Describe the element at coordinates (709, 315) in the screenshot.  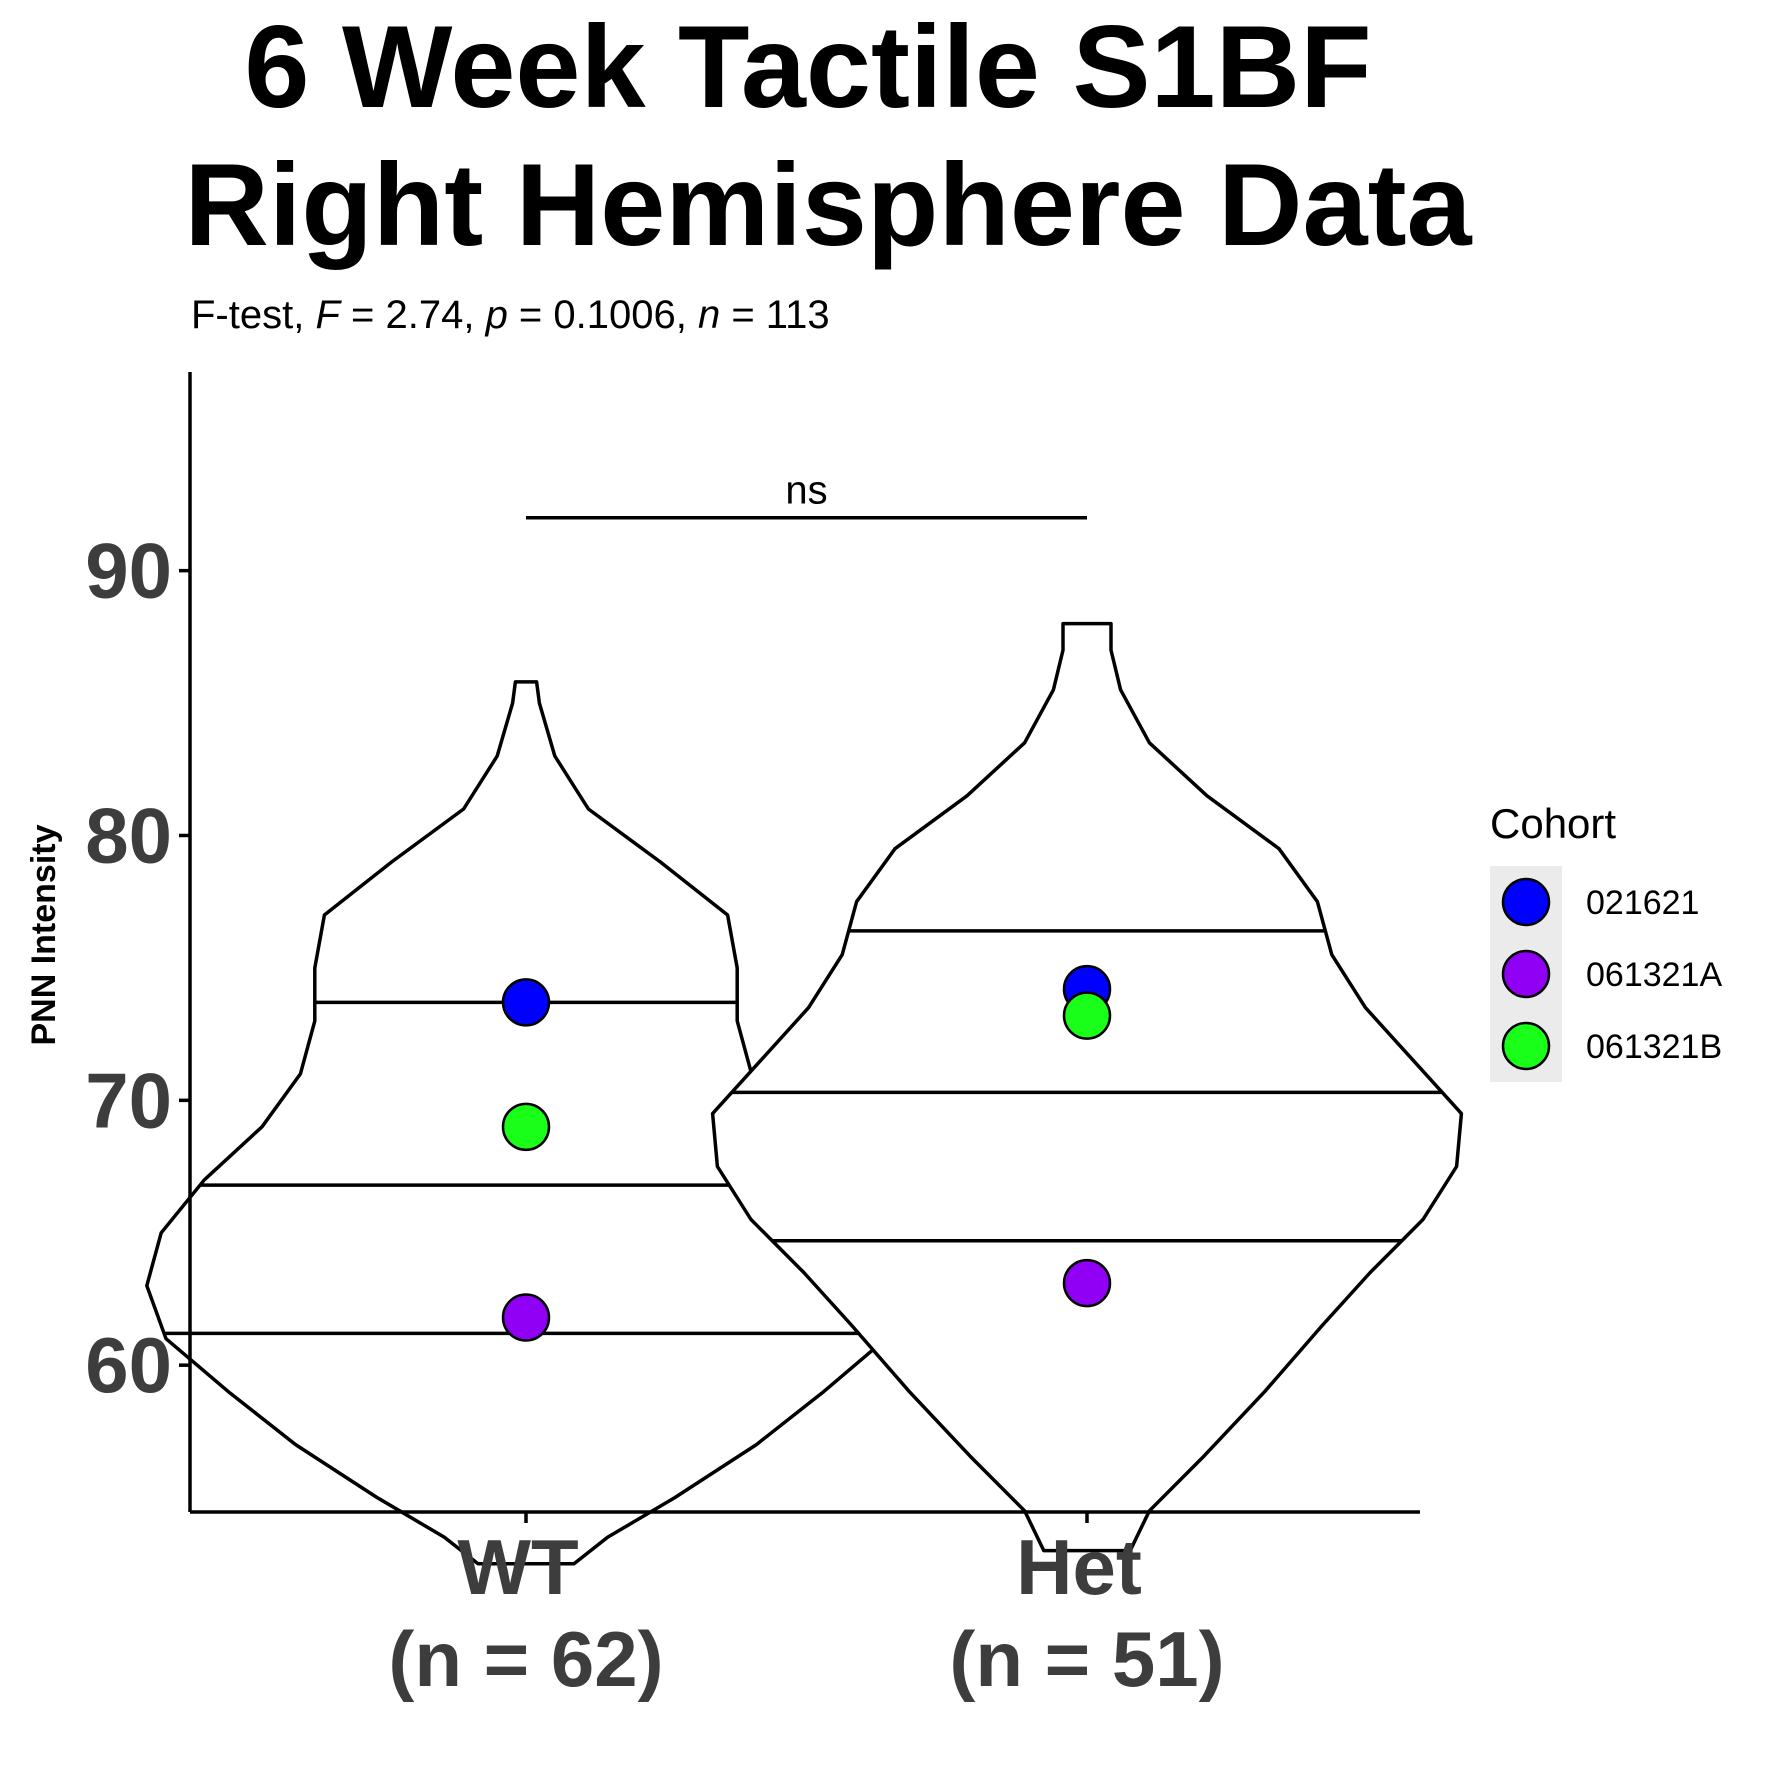
I see `subtitle-n-symbol: n` at that location.